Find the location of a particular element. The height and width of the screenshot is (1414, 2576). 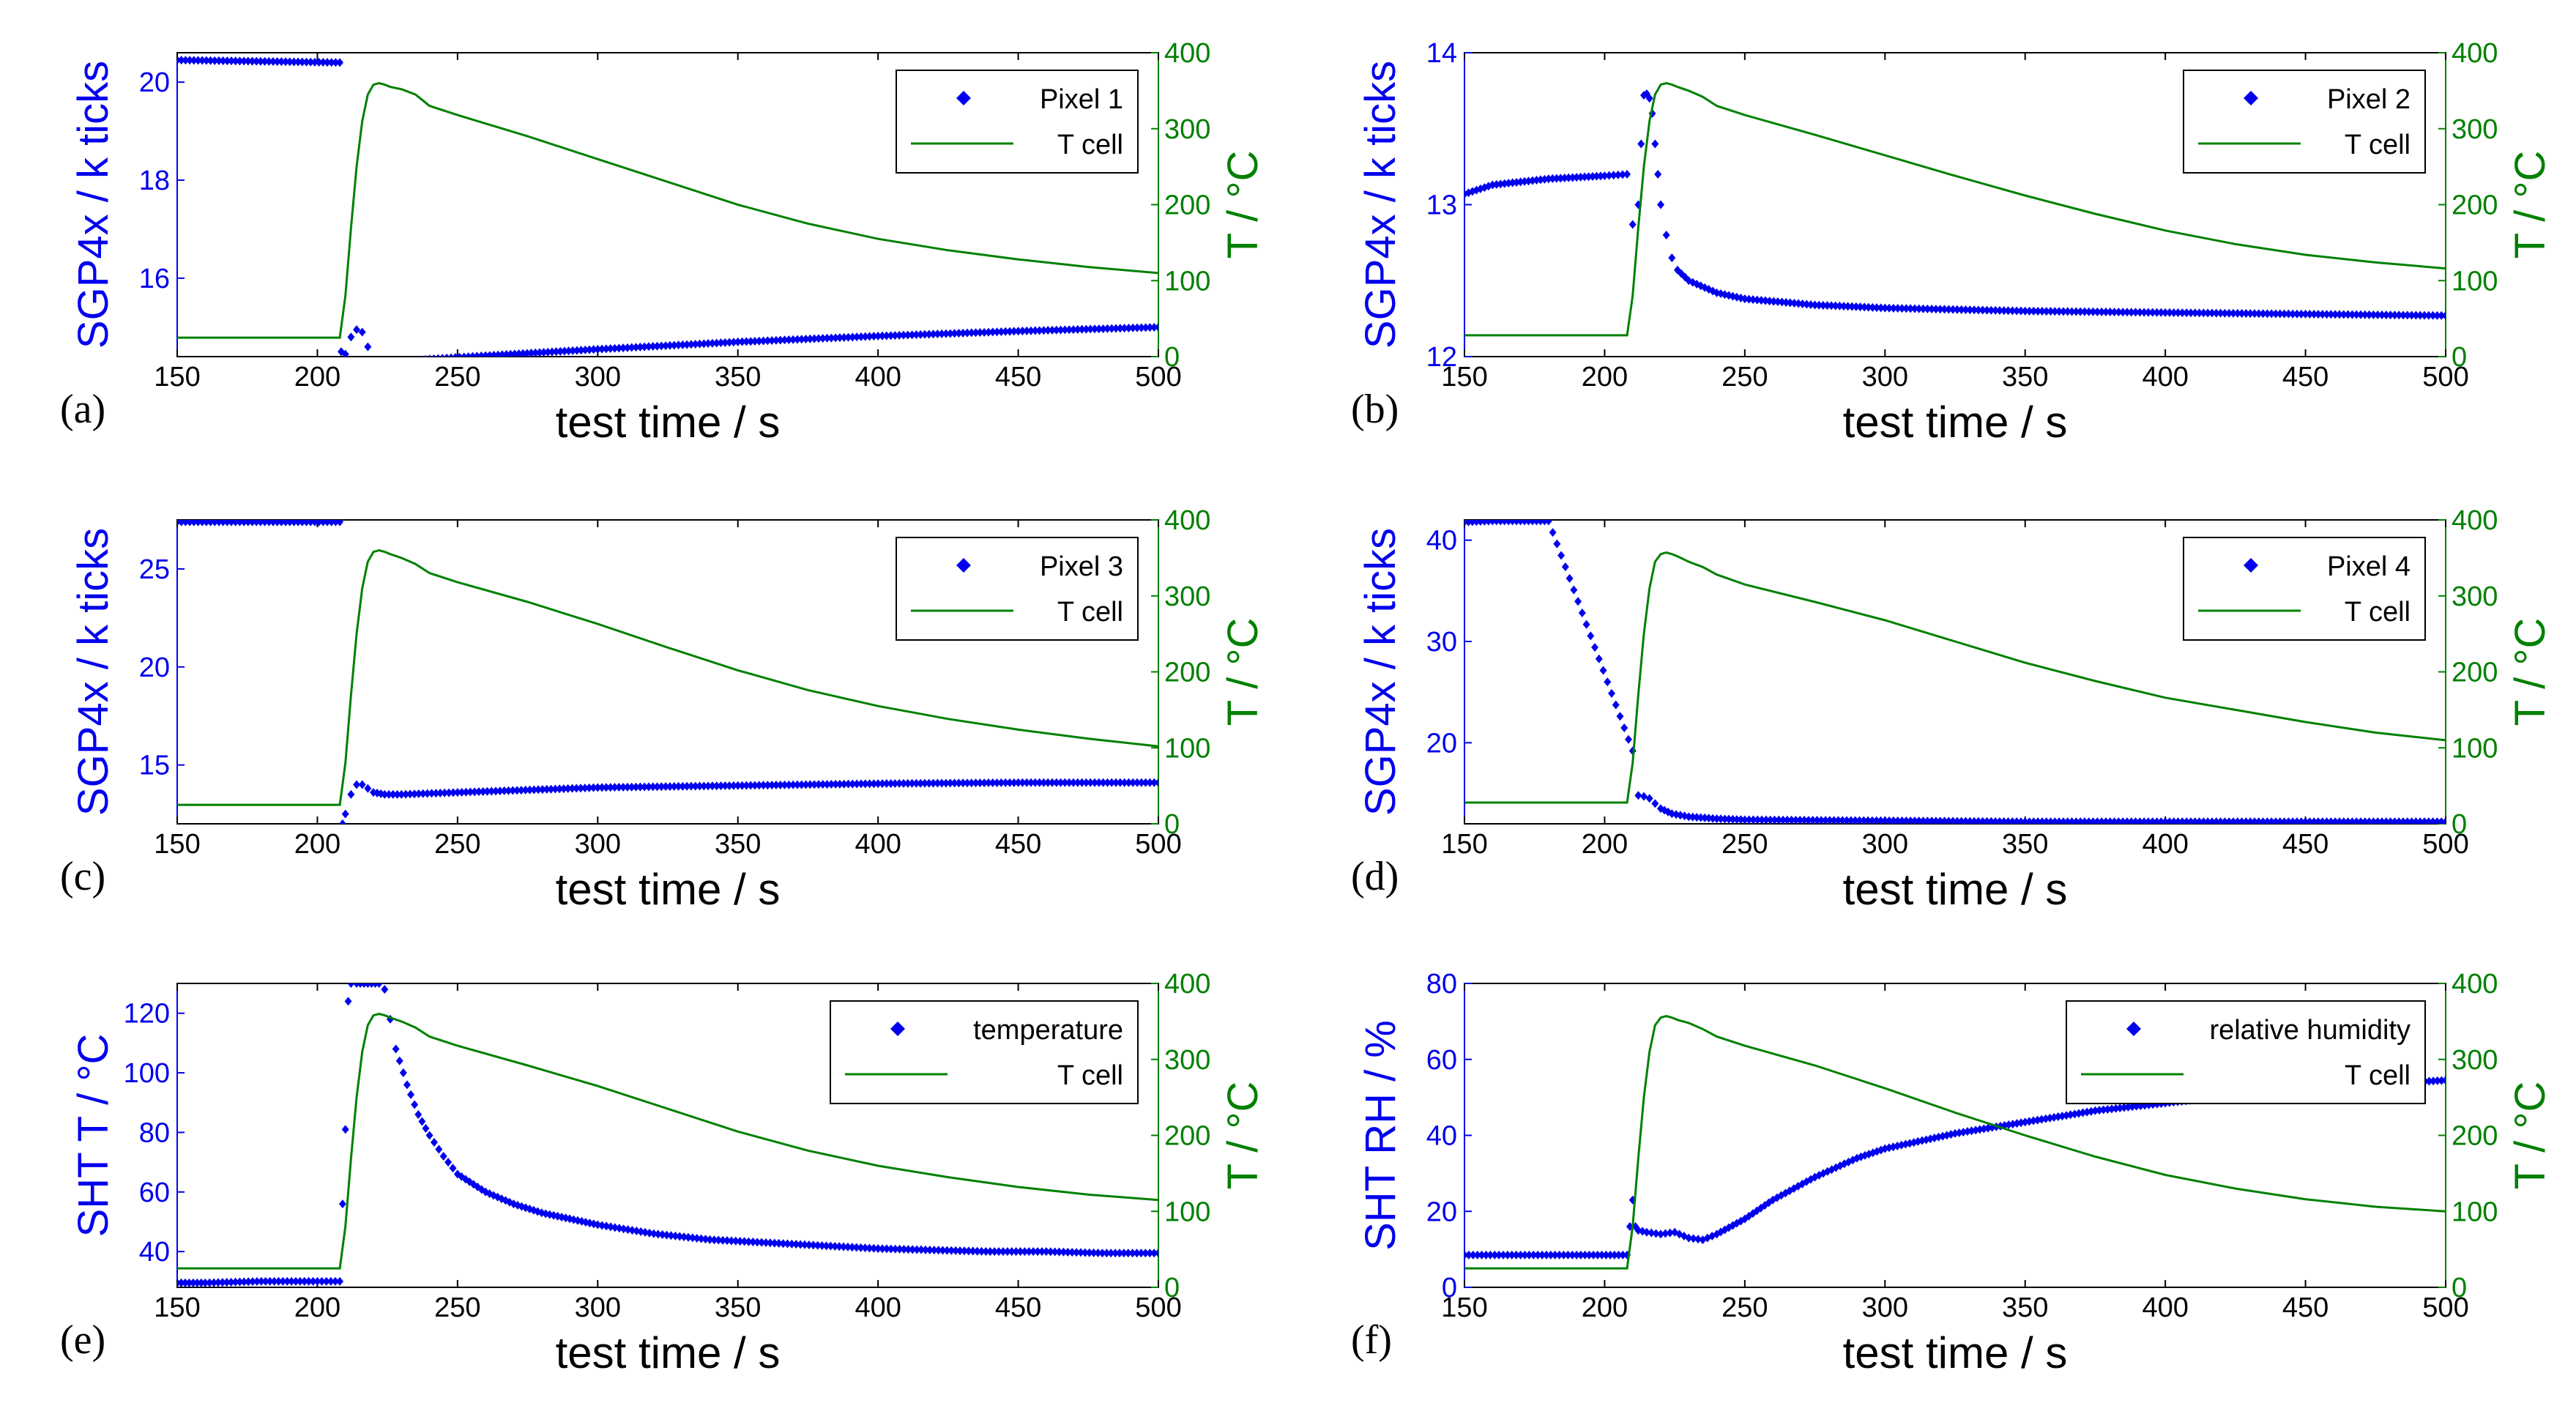

legend-box is located at coordinates (2246, 1052).